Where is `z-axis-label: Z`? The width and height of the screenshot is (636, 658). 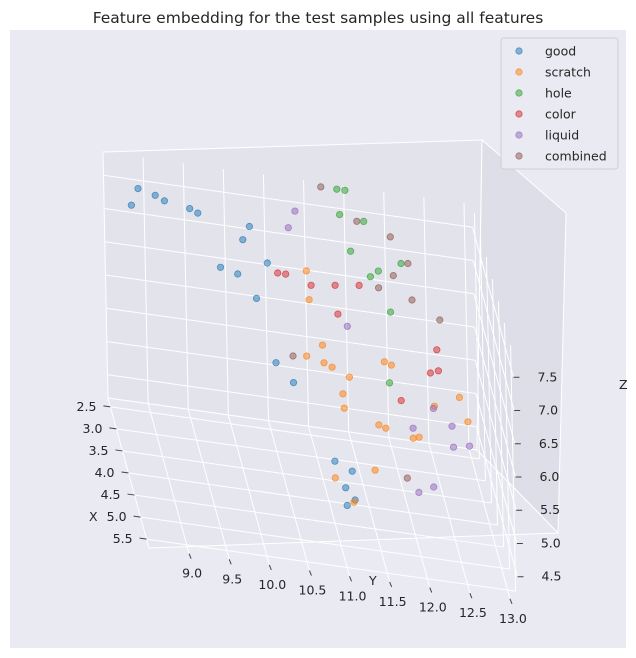
z-axis-label: Z is located at coordinates (623, 384).